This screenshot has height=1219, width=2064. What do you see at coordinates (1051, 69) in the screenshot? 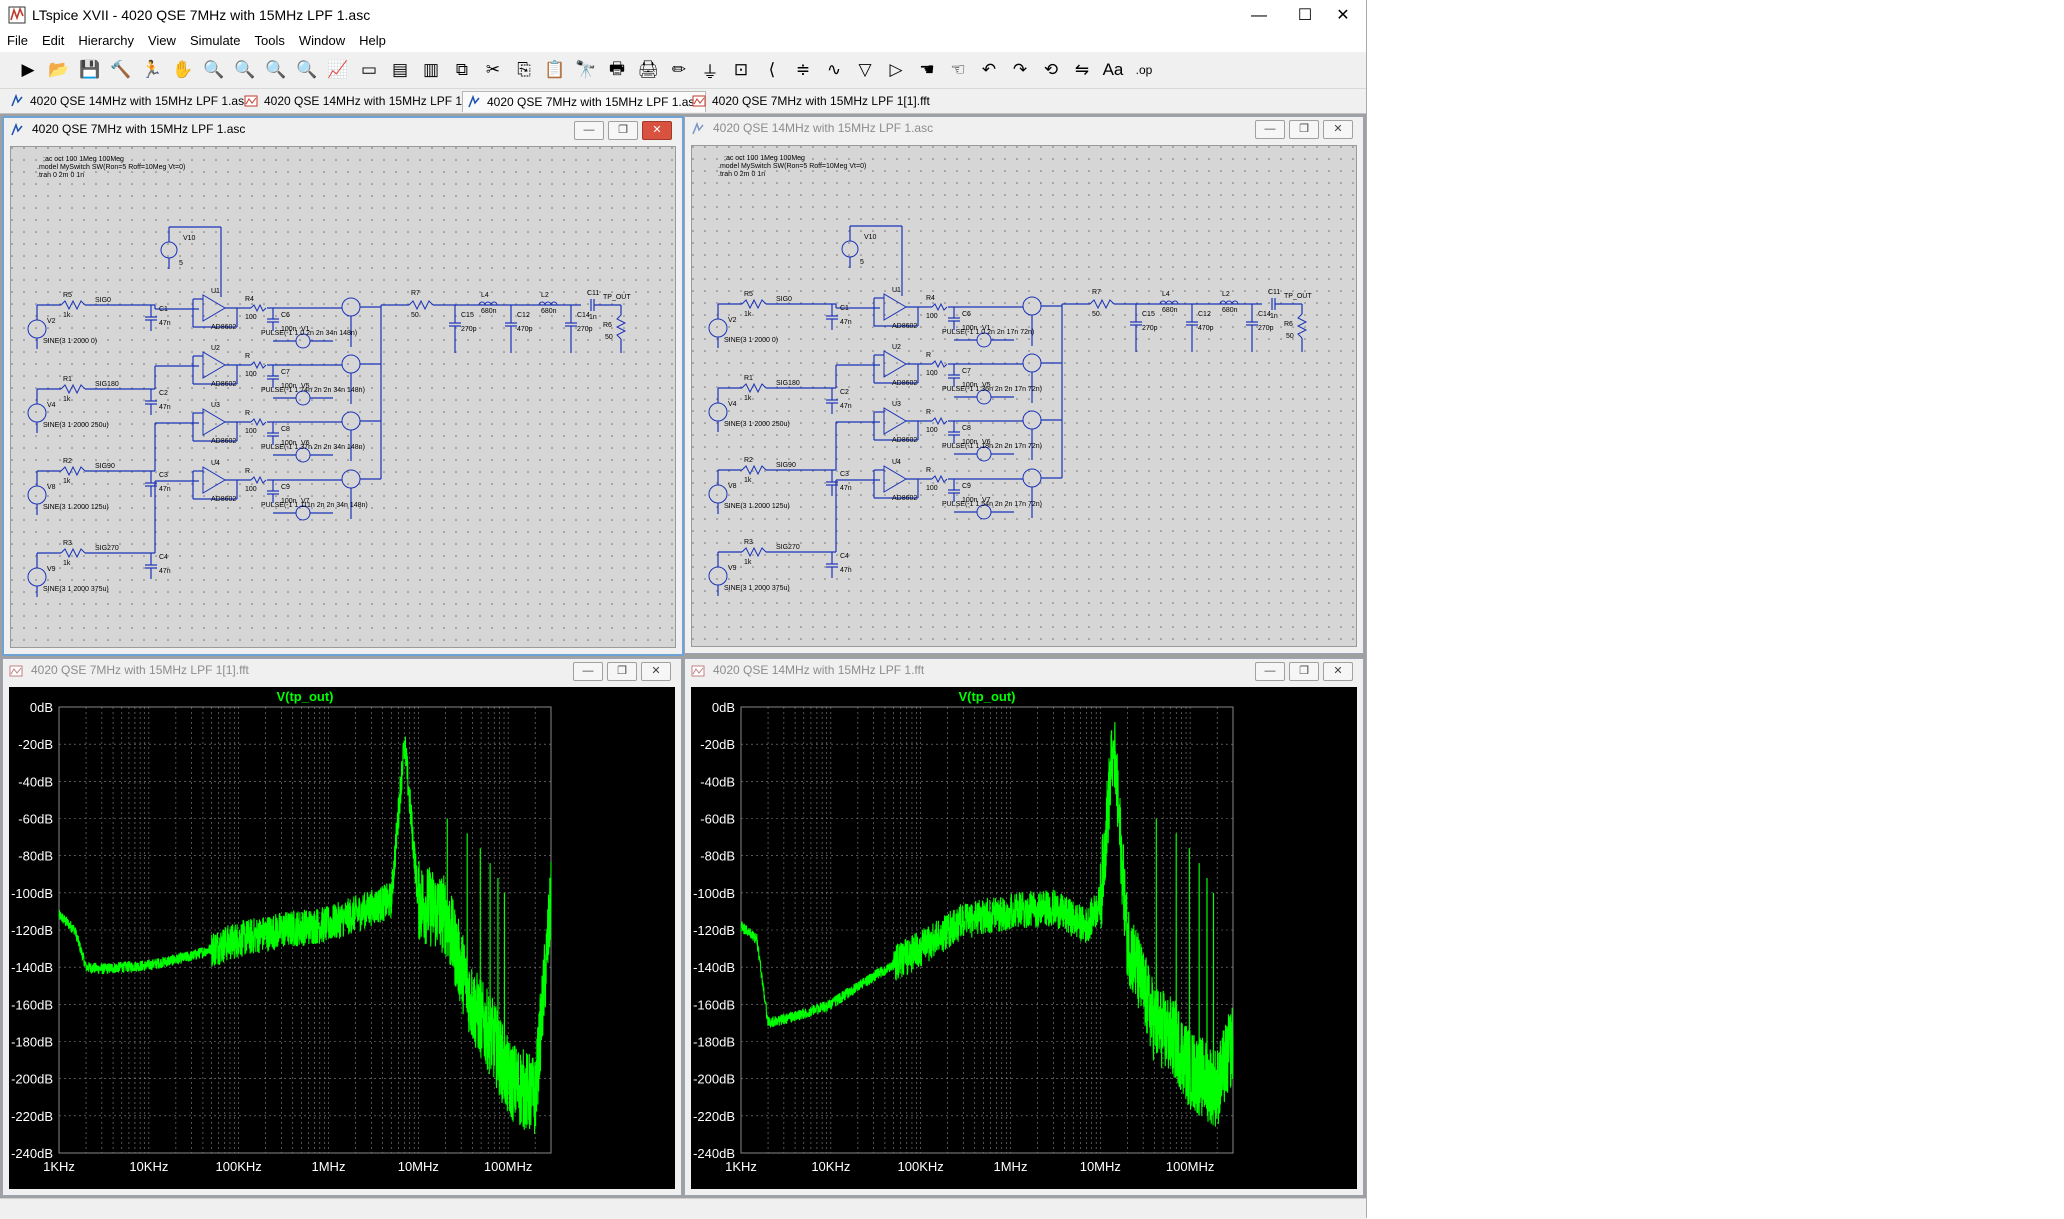
I see `rotate-icon: ⟲` at bounding box center [1051, 69].